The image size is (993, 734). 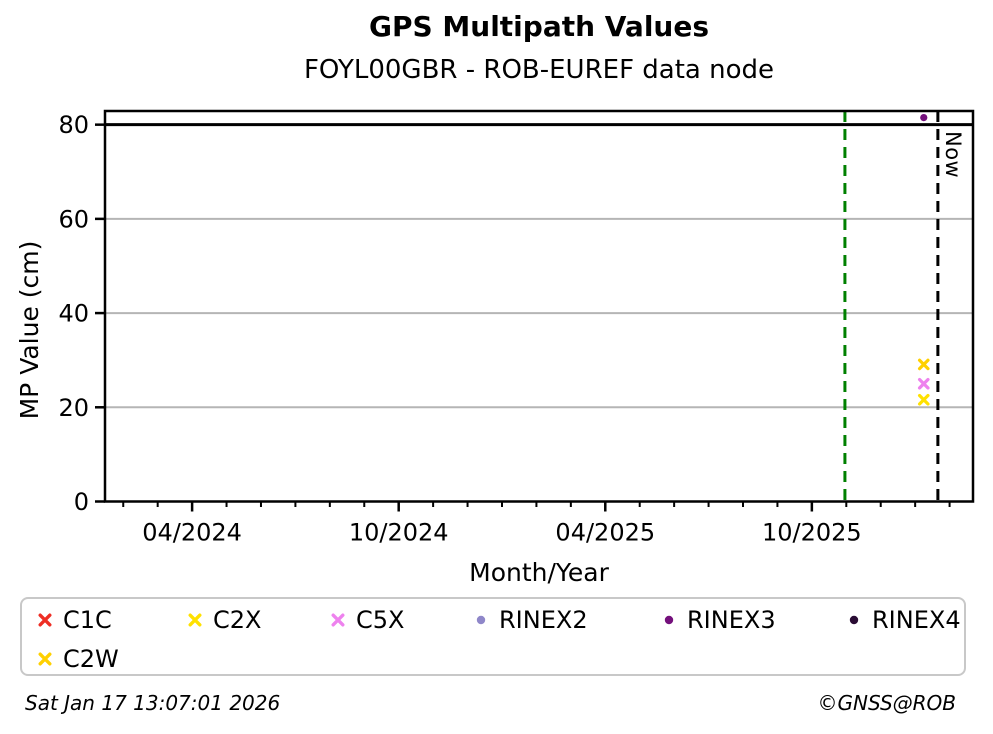 What do you see at coordinates (953, 155) in the screenshot?
I see `now-line-label: Now` at bounding box center [953, 155].